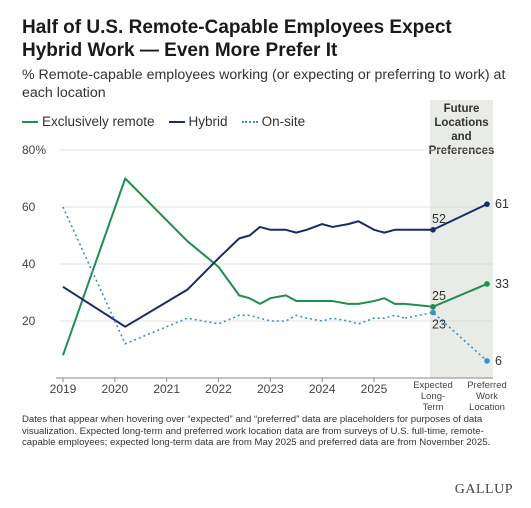 The image size is (531, 508). What do you see at coordinates (461, 239) in the screenshot?
I see `future-panel-background` at bounding box center [461, 239].